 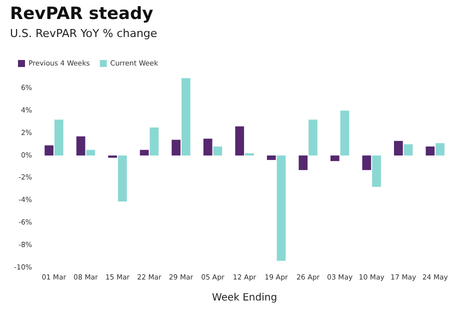 What do you see at coordinates (82, 14) in the screenshot?
I see `chart-title: RevPAR steady` at bounding box center [82, 14].